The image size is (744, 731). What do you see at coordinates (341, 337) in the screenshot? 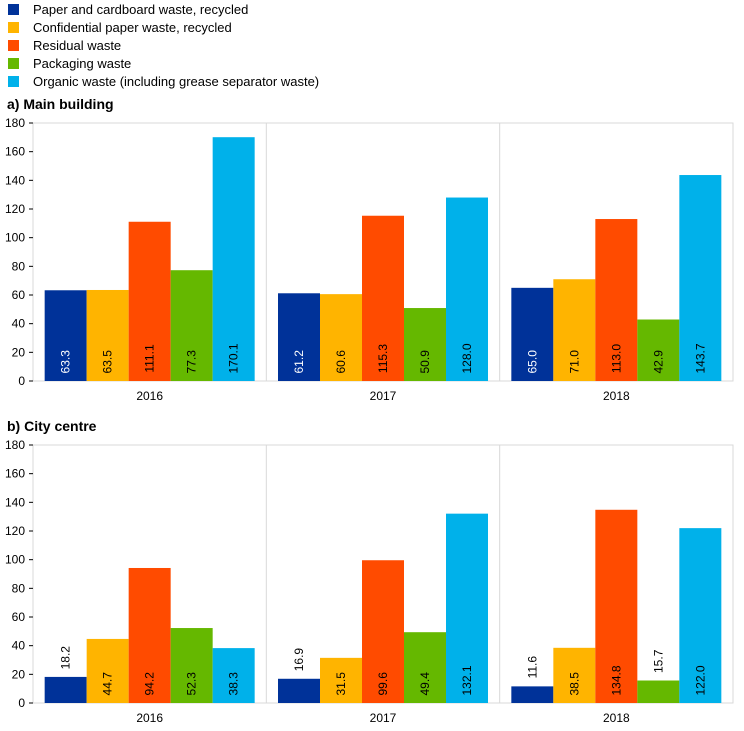
I see `panel-a-bar-2017-confidential` at bounding box center [341, 337].